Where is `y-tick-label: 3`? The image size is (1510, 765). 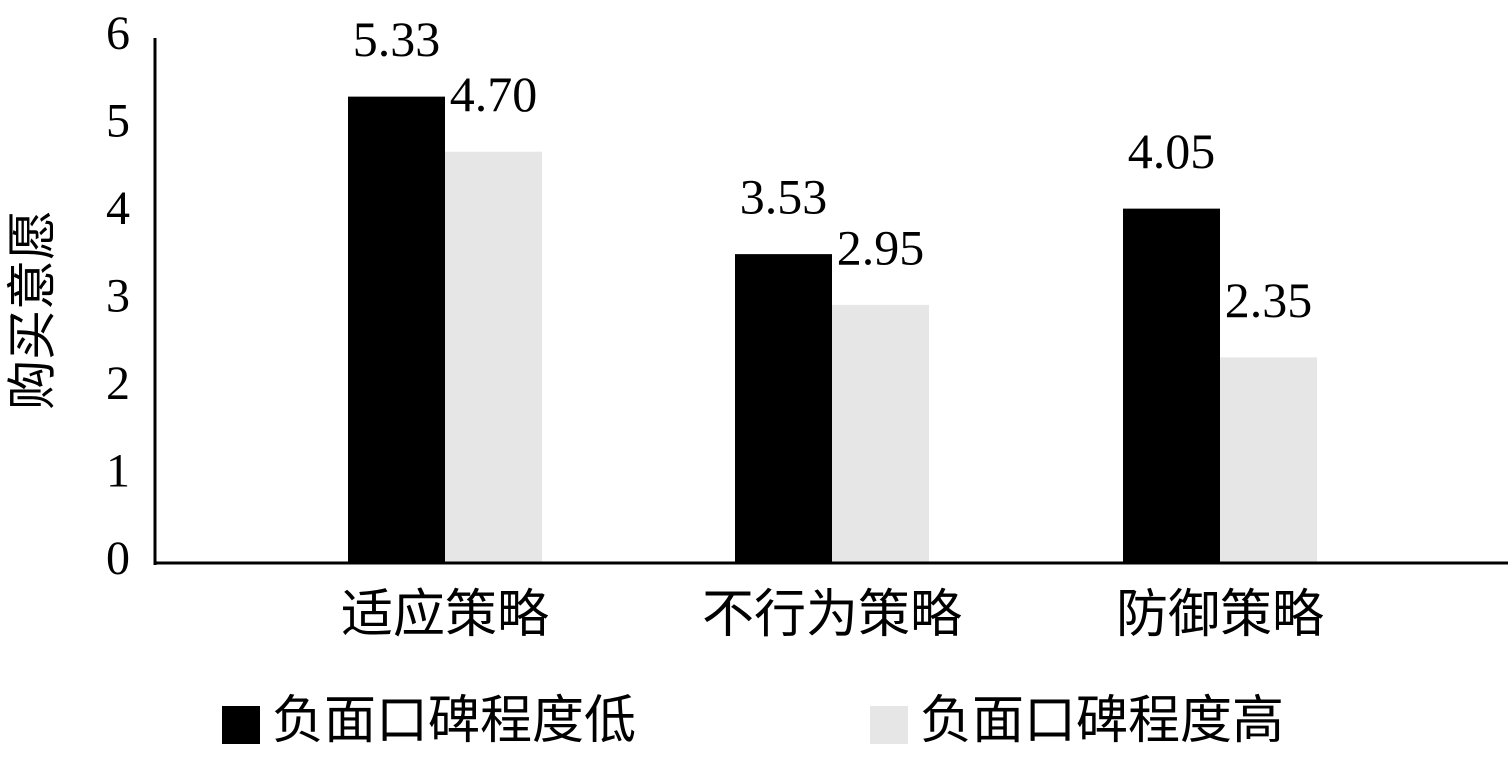 y-tick-label: 3 is located at coordinates (118, 296).